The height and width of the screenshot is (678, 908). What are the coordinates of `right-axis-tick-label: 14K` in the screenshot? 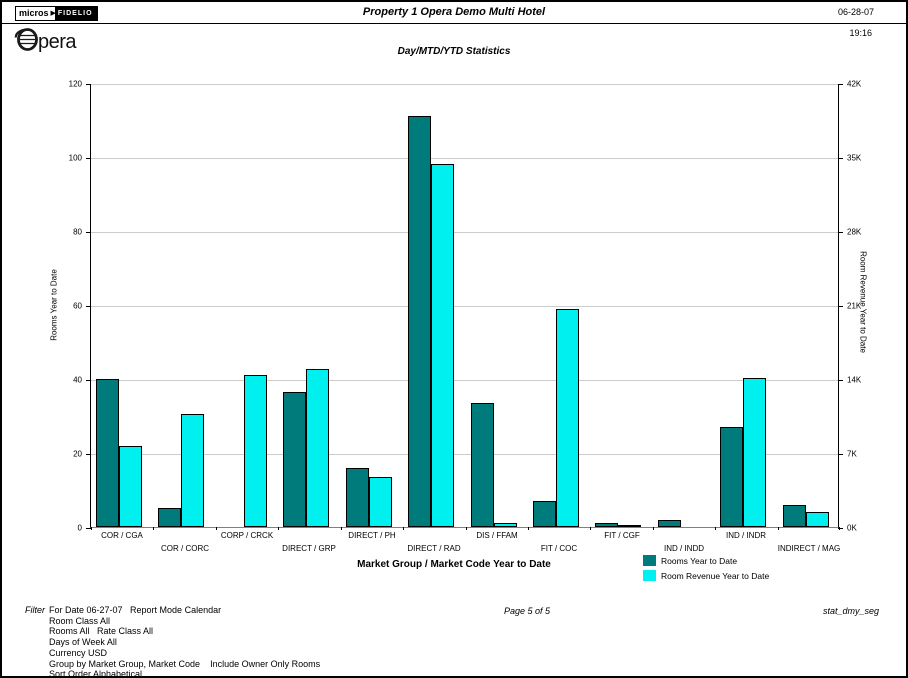 It's located at (854, 380).